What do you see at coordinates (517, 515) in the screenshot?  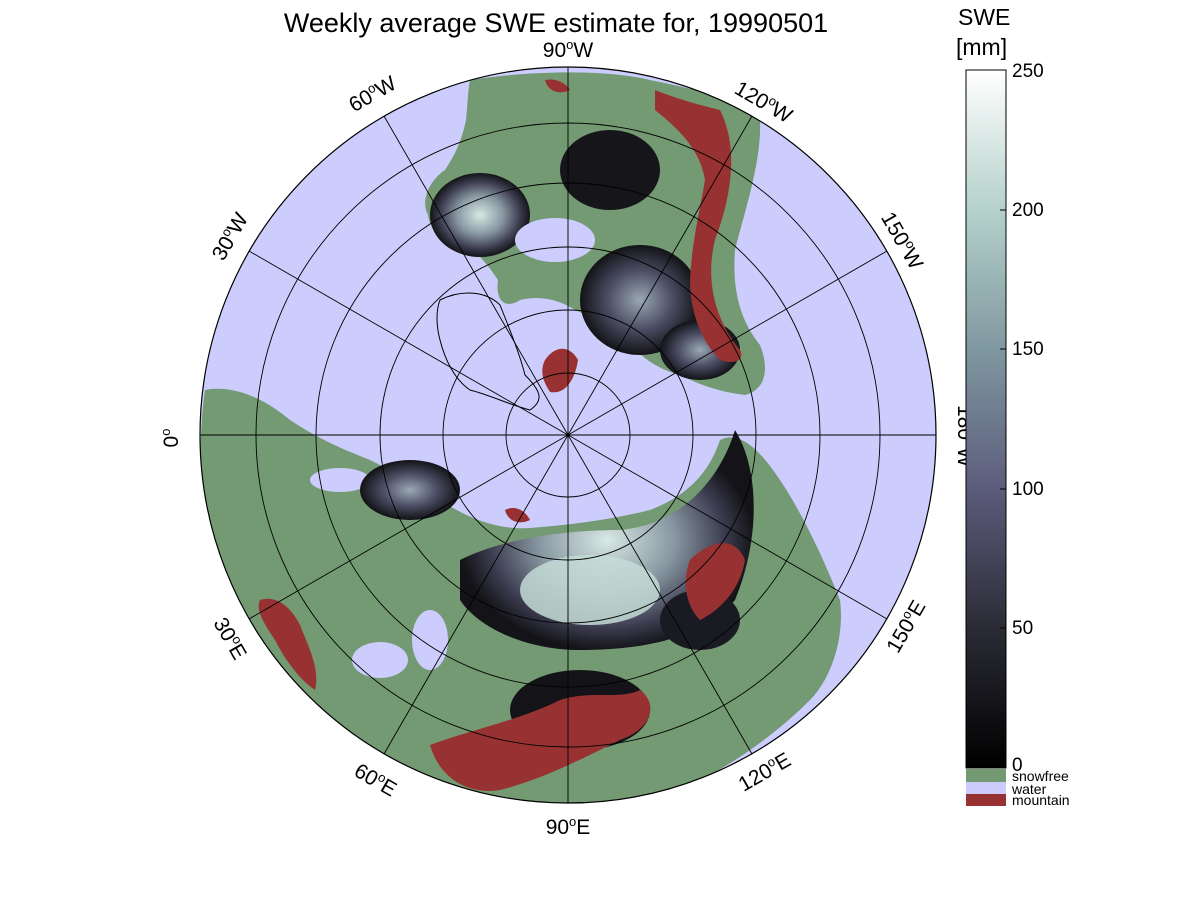 I see `urals-mountains` at bounding box center [517, 515].